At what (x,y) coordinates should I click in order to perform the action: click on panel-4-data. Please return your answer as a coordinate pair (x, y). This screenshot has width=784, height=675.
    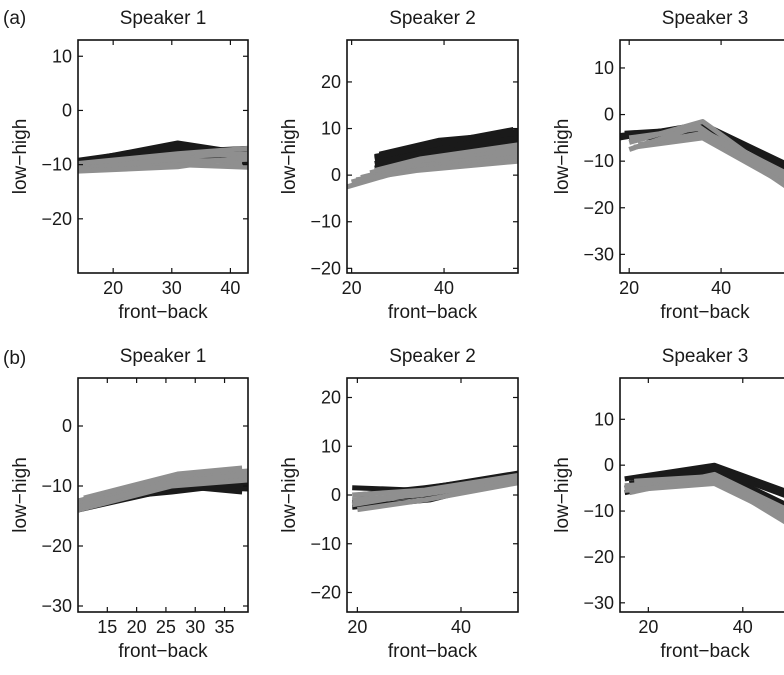
    Looking at the image, I should click on (163, 489).